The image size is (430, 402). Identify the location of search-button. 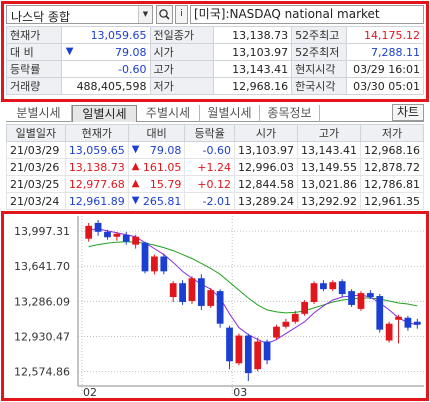
(164, 14).